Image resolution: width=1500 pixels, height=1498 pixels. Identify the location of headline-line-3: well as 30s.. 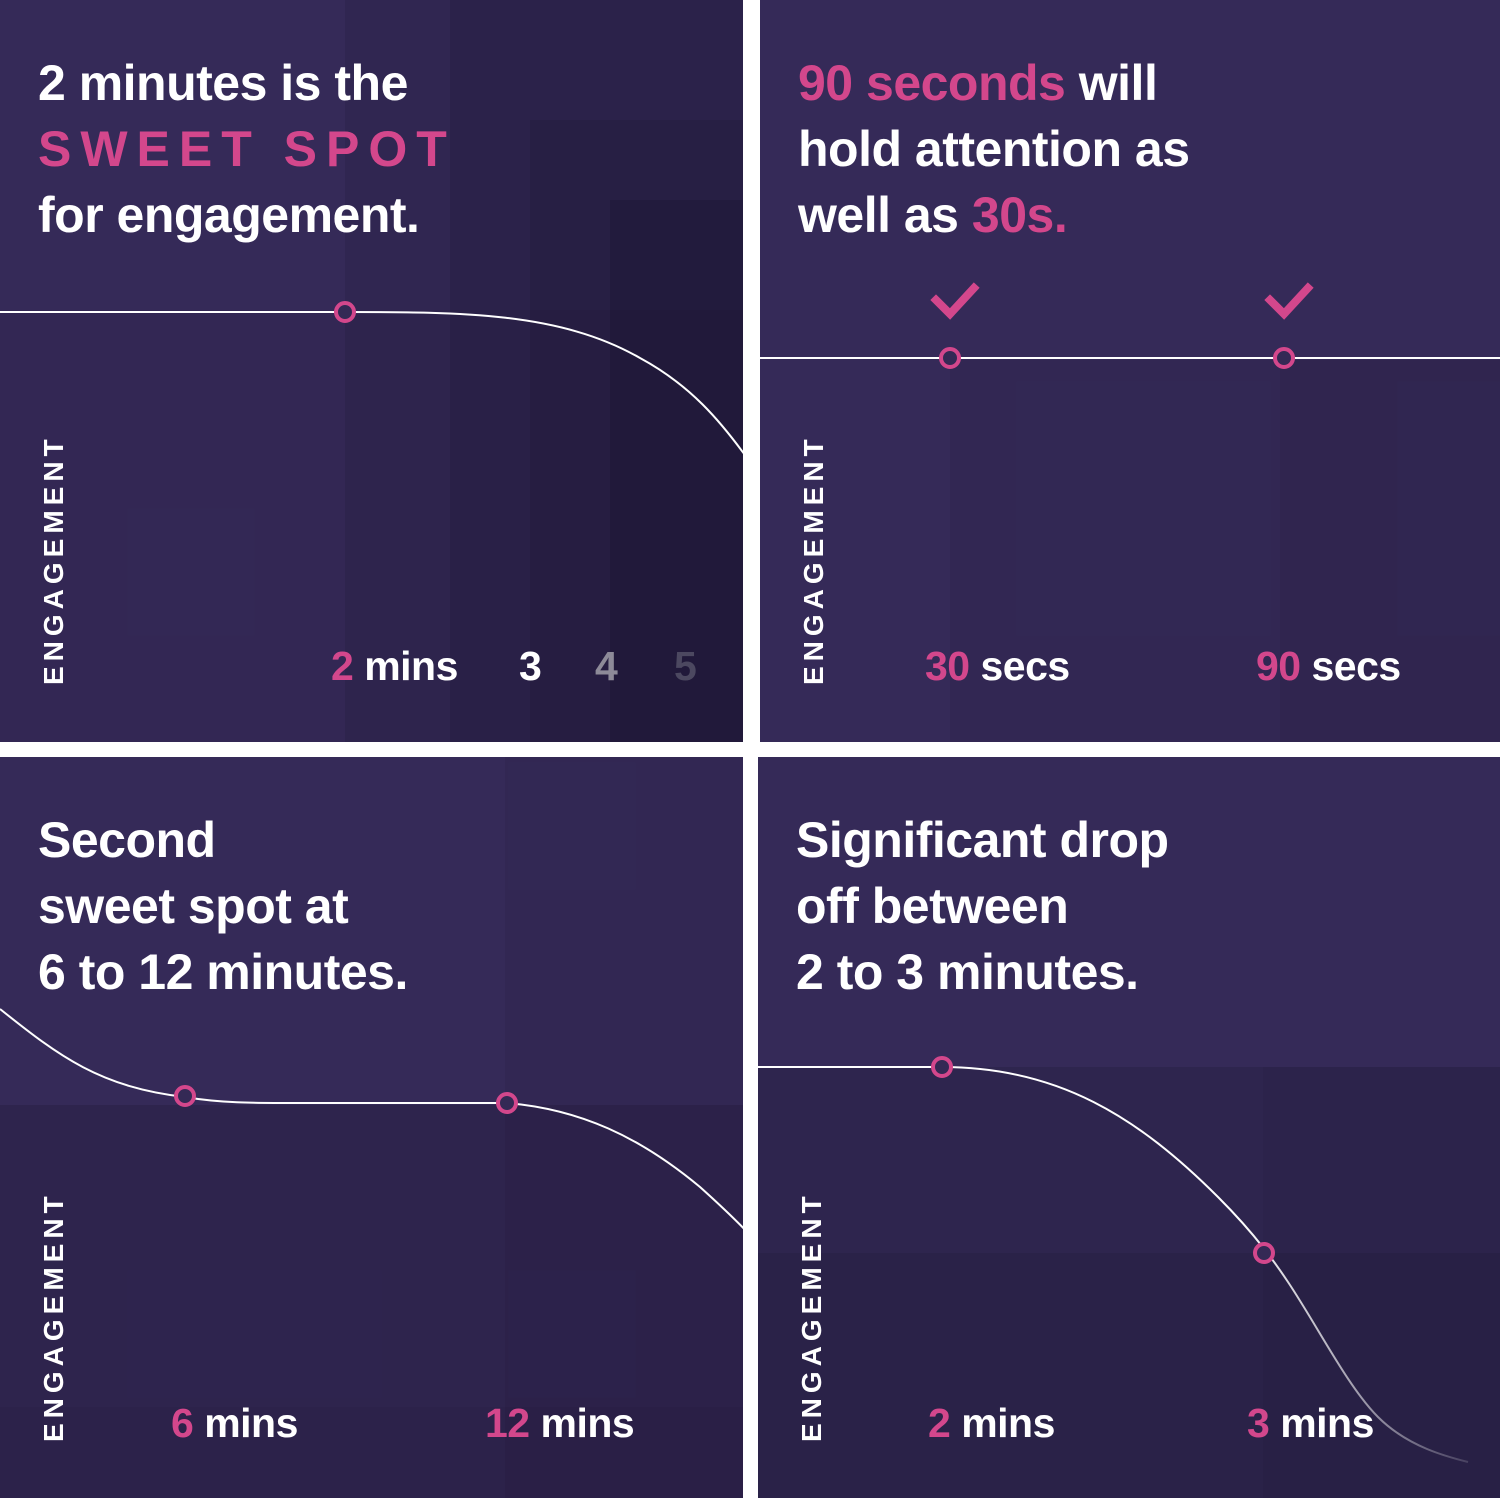
(994, 215).